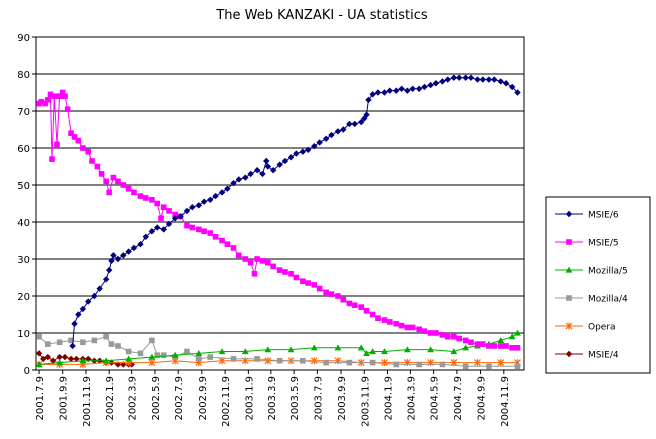 The height and width of the screenshot is (439, 656). I want to click on legend-box, so click(598, 285).